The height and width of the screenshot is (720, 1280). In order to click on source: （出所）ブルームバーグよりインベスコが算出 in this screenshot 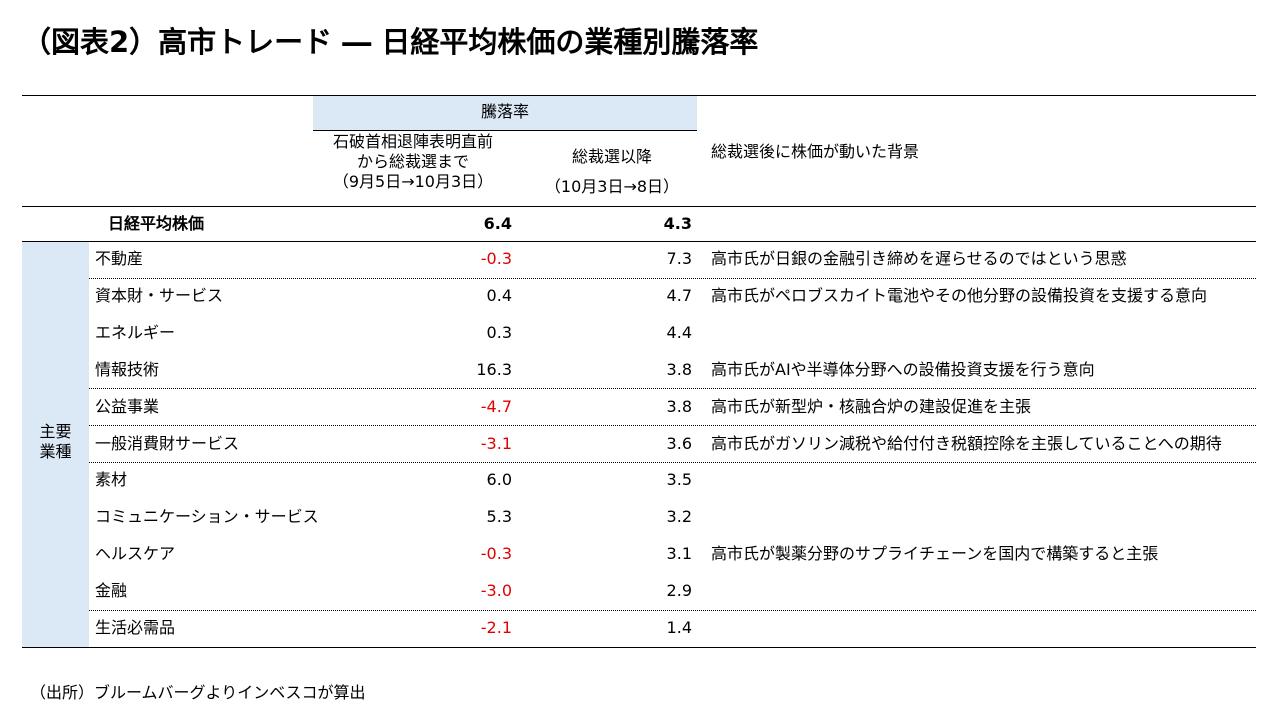, I will do `click(198, 692)`.